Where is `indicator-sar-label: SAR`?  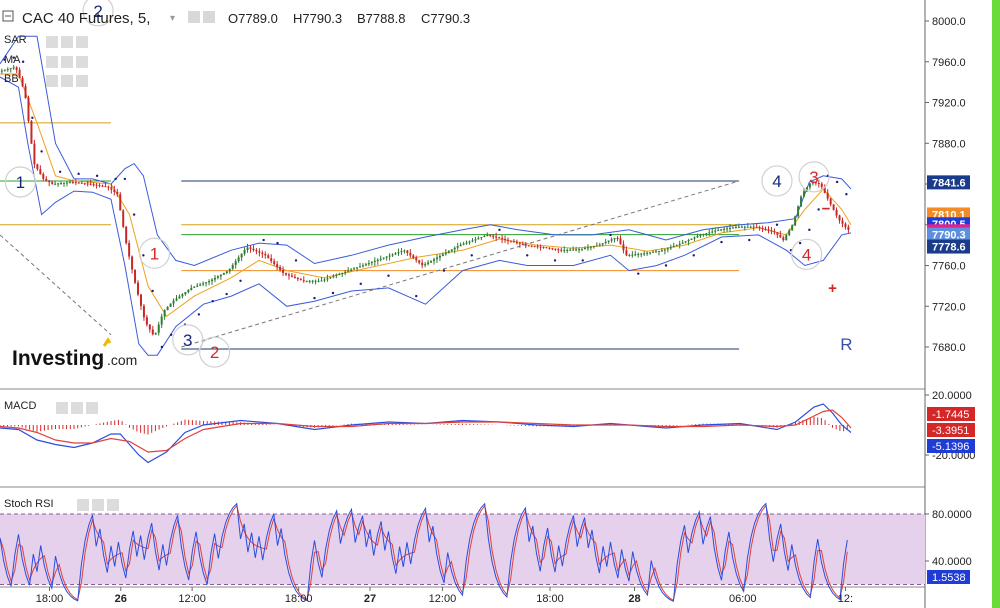
indicator-sar-label: SAR is located at coordinates (15, 40).